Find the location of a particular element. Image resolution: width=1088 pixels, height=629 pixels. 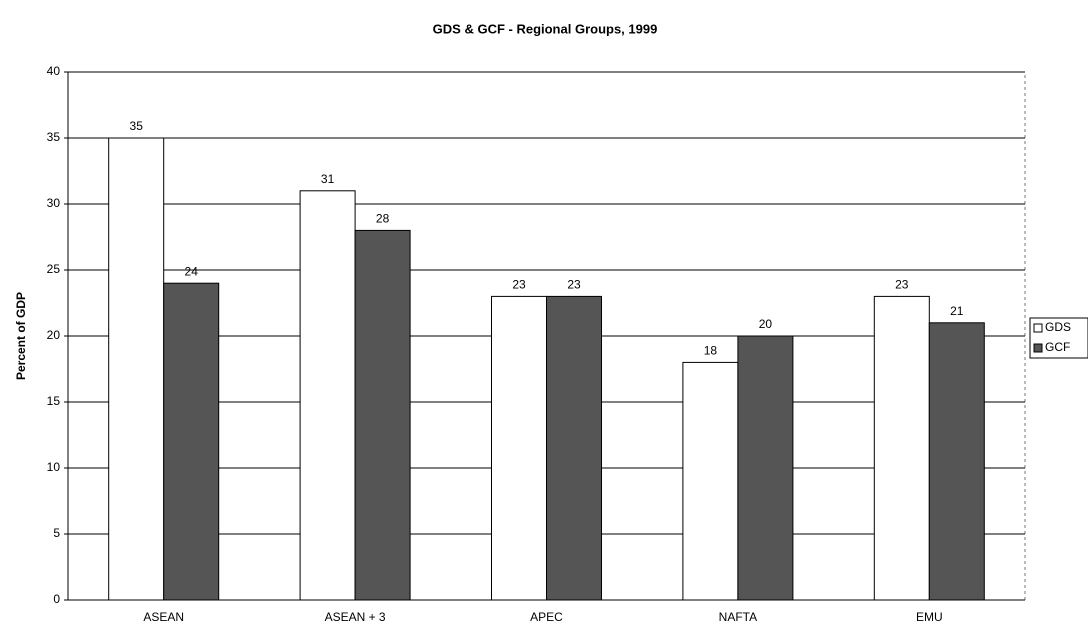

x-tick-label: NAFTA is located at coordinates (738, 617).